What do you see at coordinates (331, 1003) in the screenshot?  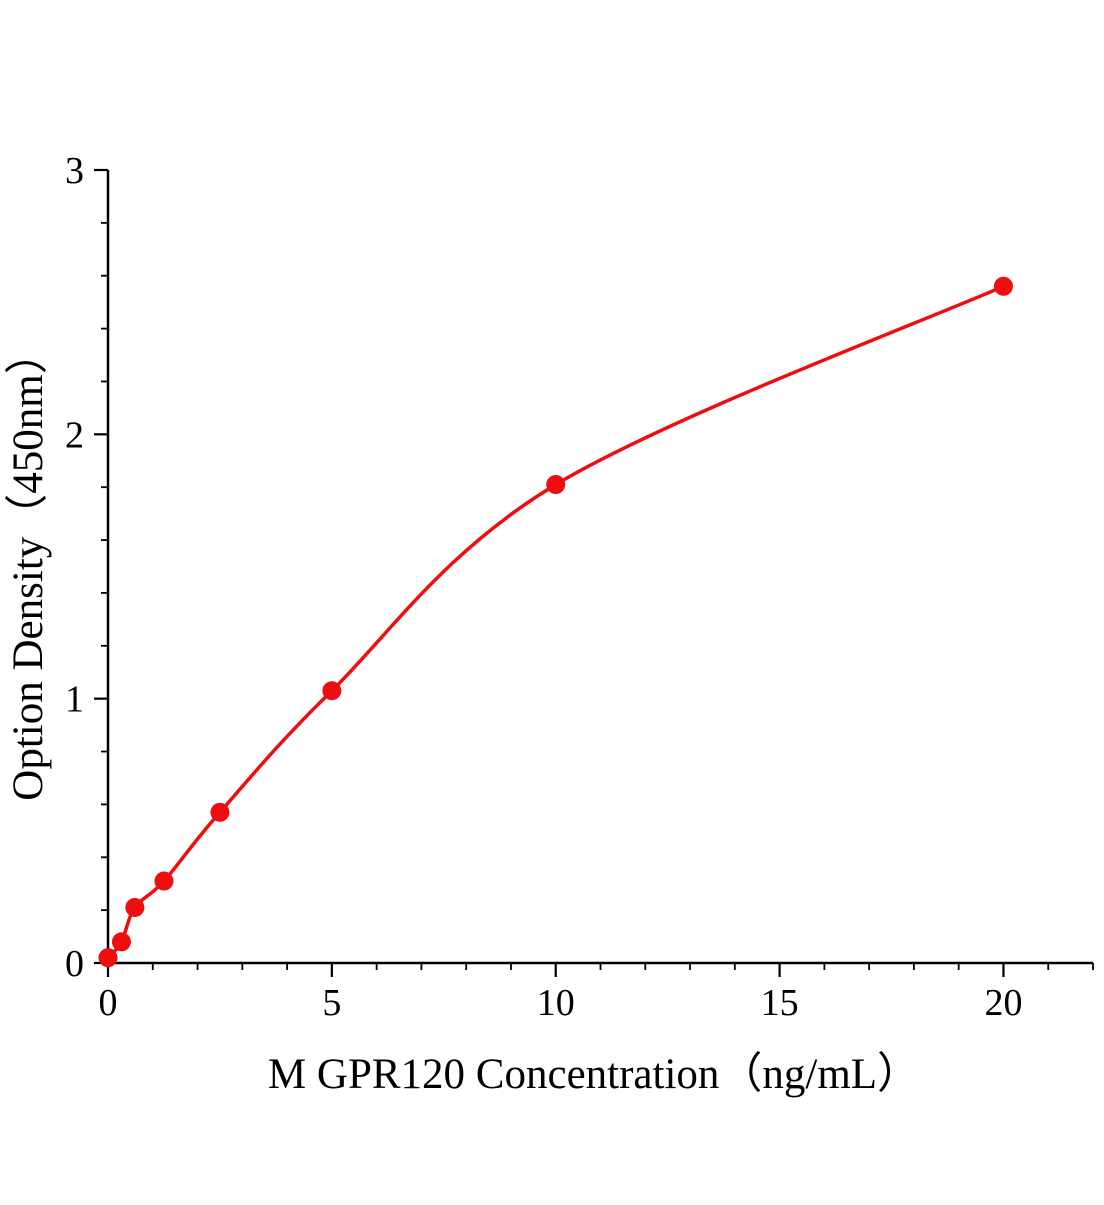 I see `x-tick-label: 5` at bounding box center [331, 1003].